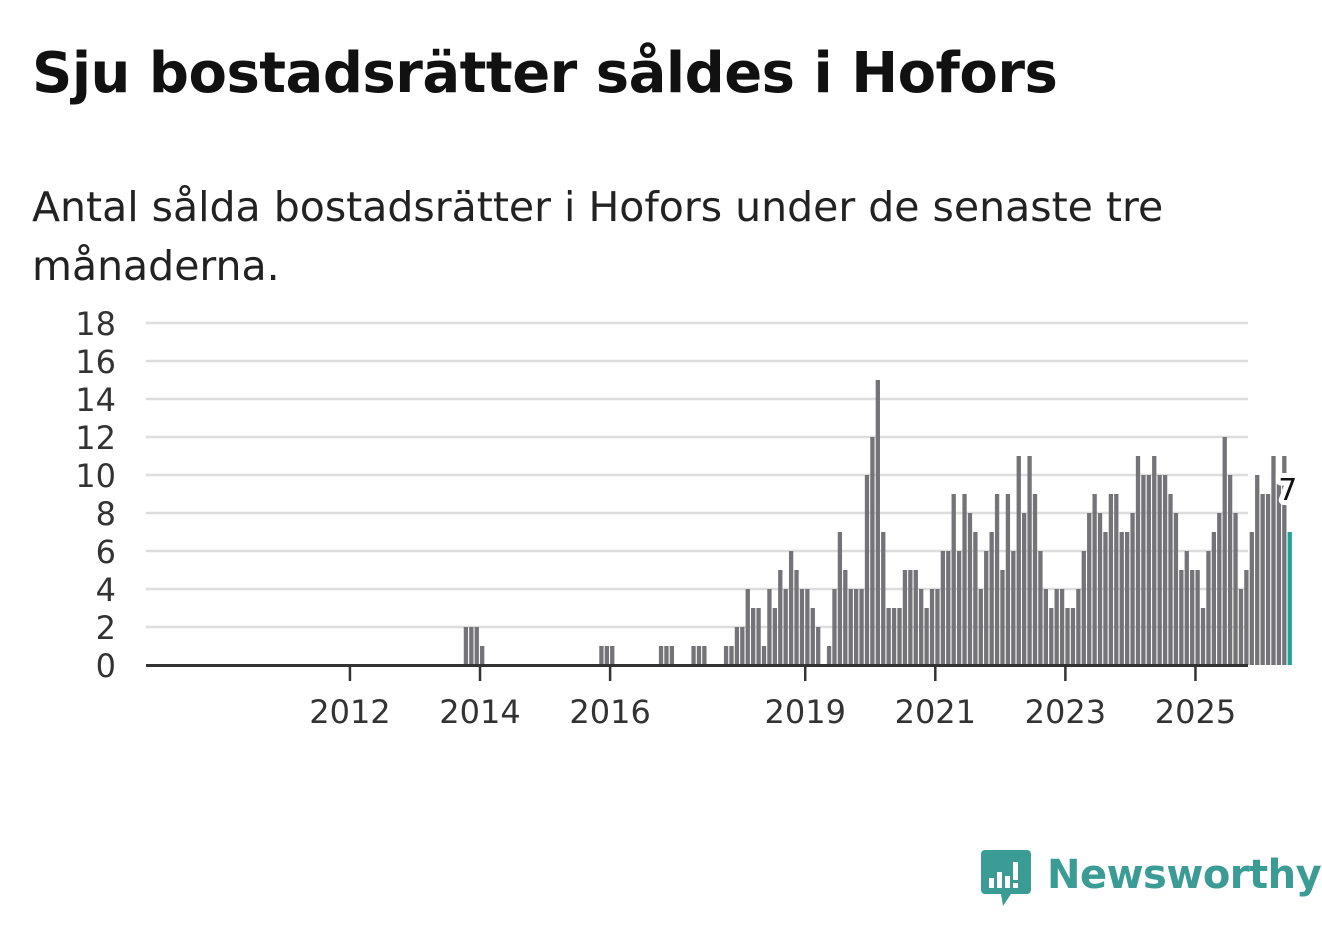 This screenshot has height=939, width=1322. I want to click on x-axis-ticks: 2012 2014 2016 2019 2021 2023 2025, so click(772, 698).